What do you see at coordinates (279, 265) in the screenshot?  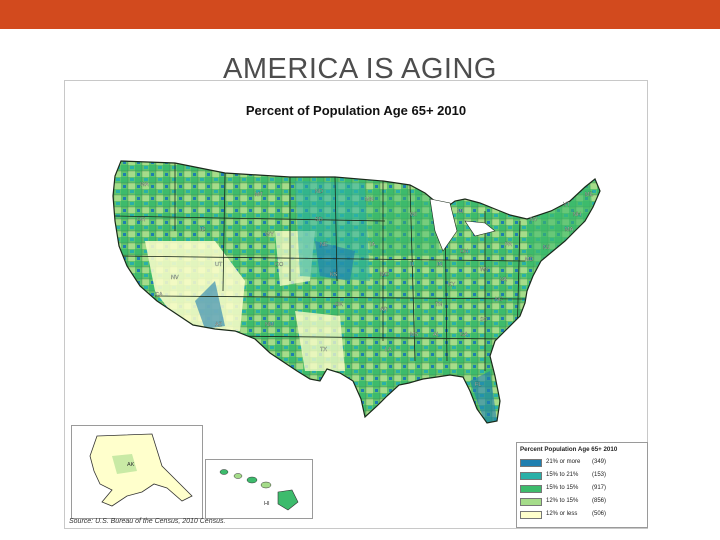 I see `state-label: CO` at bounding box center [279, 265].